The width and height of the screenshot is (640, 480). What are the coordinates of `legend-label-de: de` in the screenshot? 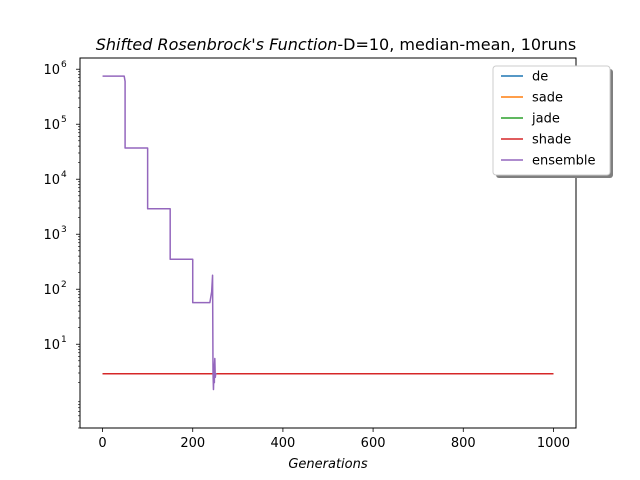 It's located at (540, 77).